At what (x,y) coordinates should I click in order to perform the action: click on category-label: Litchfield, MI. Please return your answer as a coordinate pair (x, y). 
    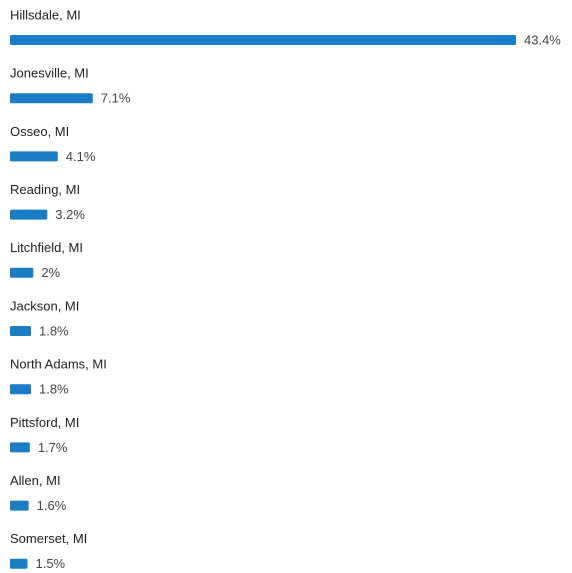
    Looking at the image, I should click on (46, 247).